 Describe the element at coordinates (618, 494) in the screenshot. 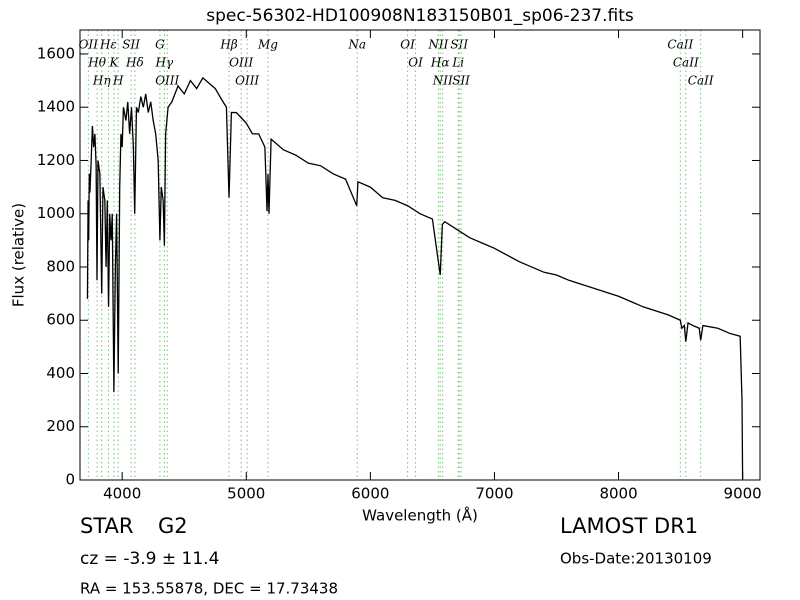

I see `x-tick-label: 8000` at that location.